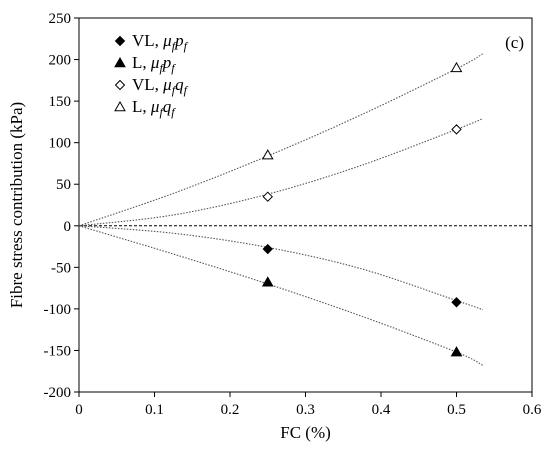 This screenshot has height=450, width=550. I want to click on legend-label-series-3: VL, μfqf, so click(160, 86).